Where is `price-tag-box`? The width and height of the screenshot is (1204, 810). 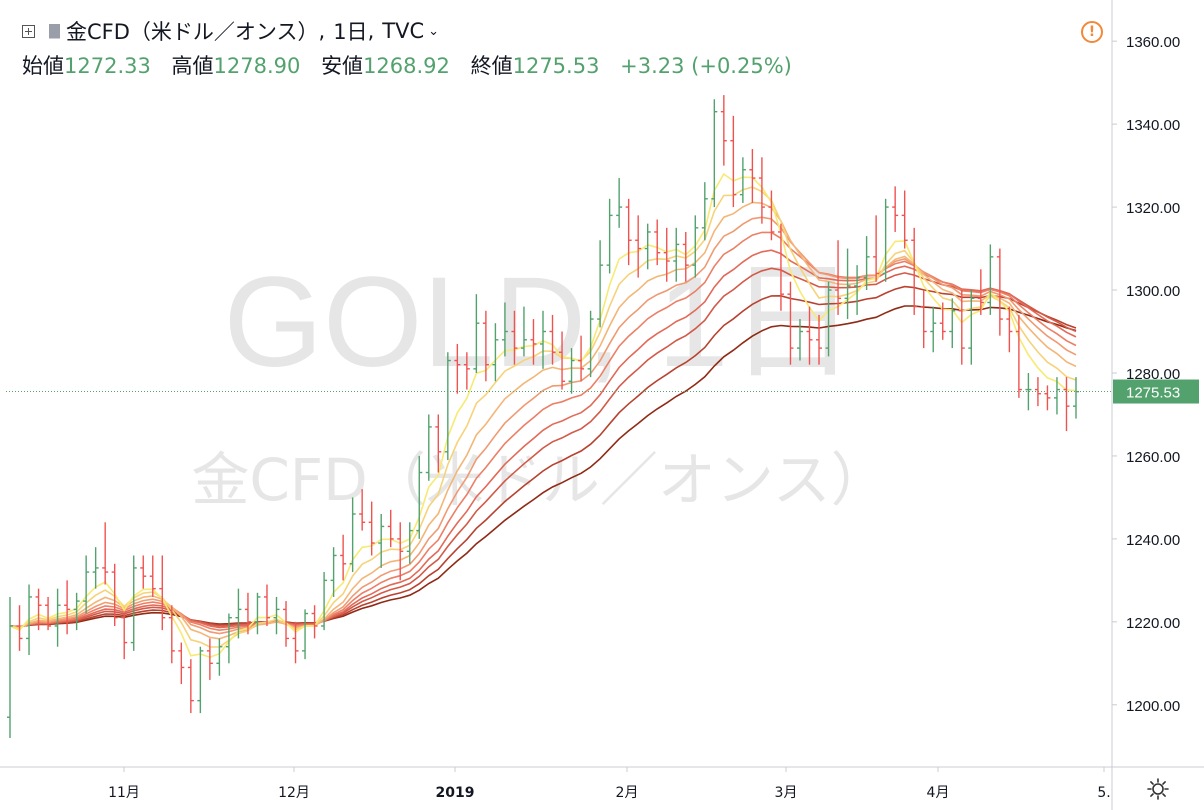
price-tag-box is located at coordinates (1156, 391).